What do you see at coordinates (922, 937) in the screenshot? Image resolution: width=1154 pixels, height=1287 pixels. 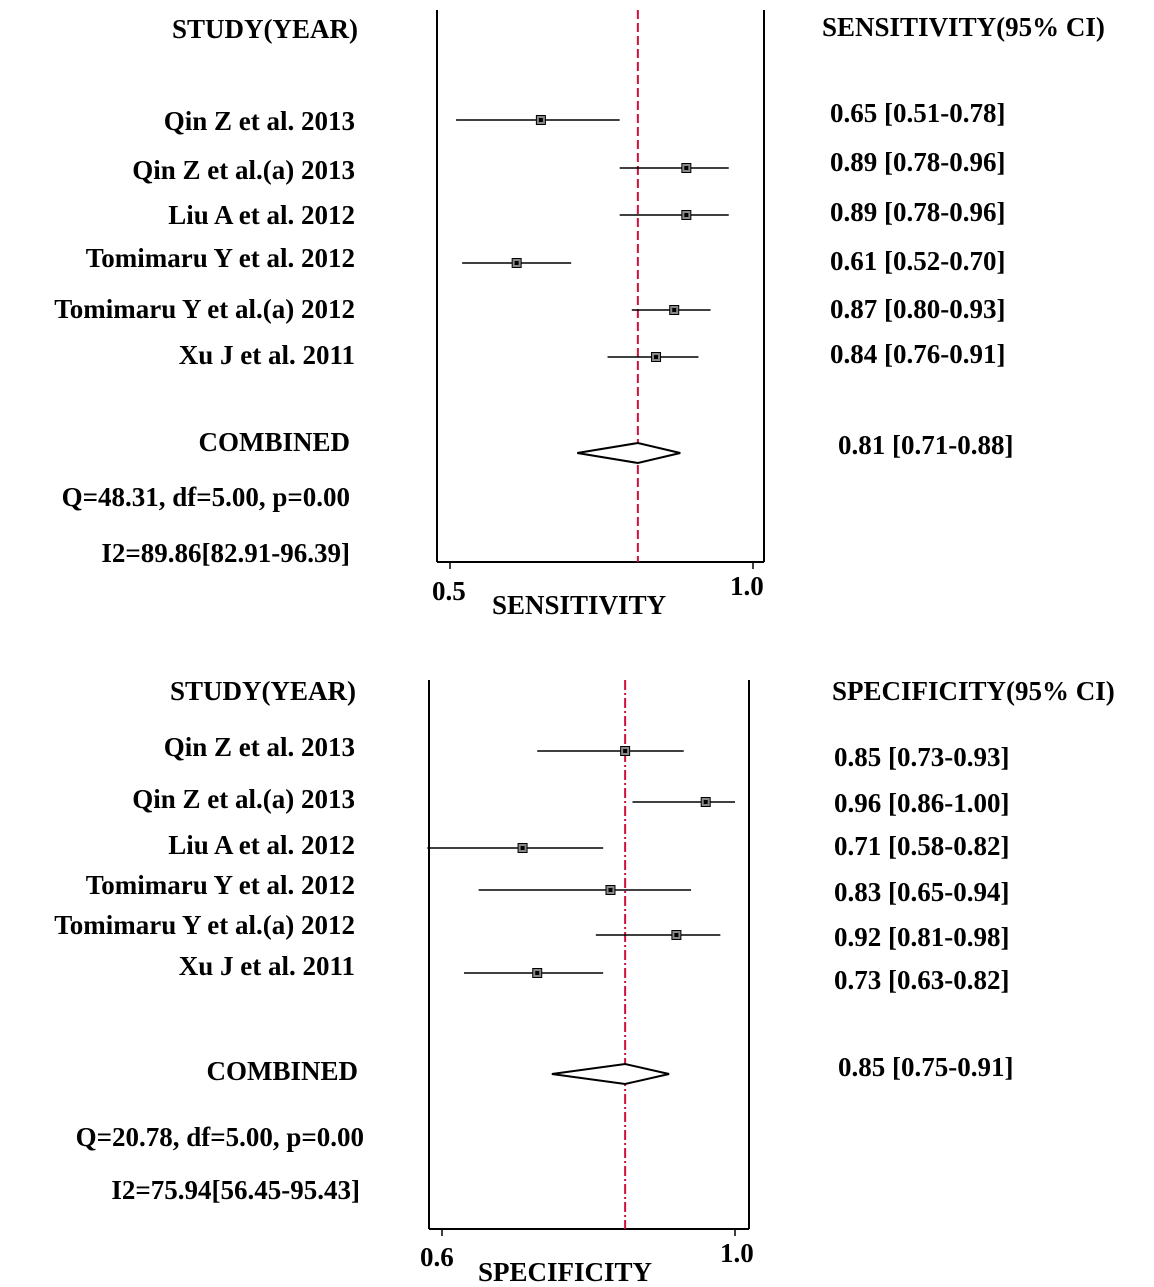 I see `ci-value: 0.92 [0.81-0.98]` at bounding box center [922, 937].